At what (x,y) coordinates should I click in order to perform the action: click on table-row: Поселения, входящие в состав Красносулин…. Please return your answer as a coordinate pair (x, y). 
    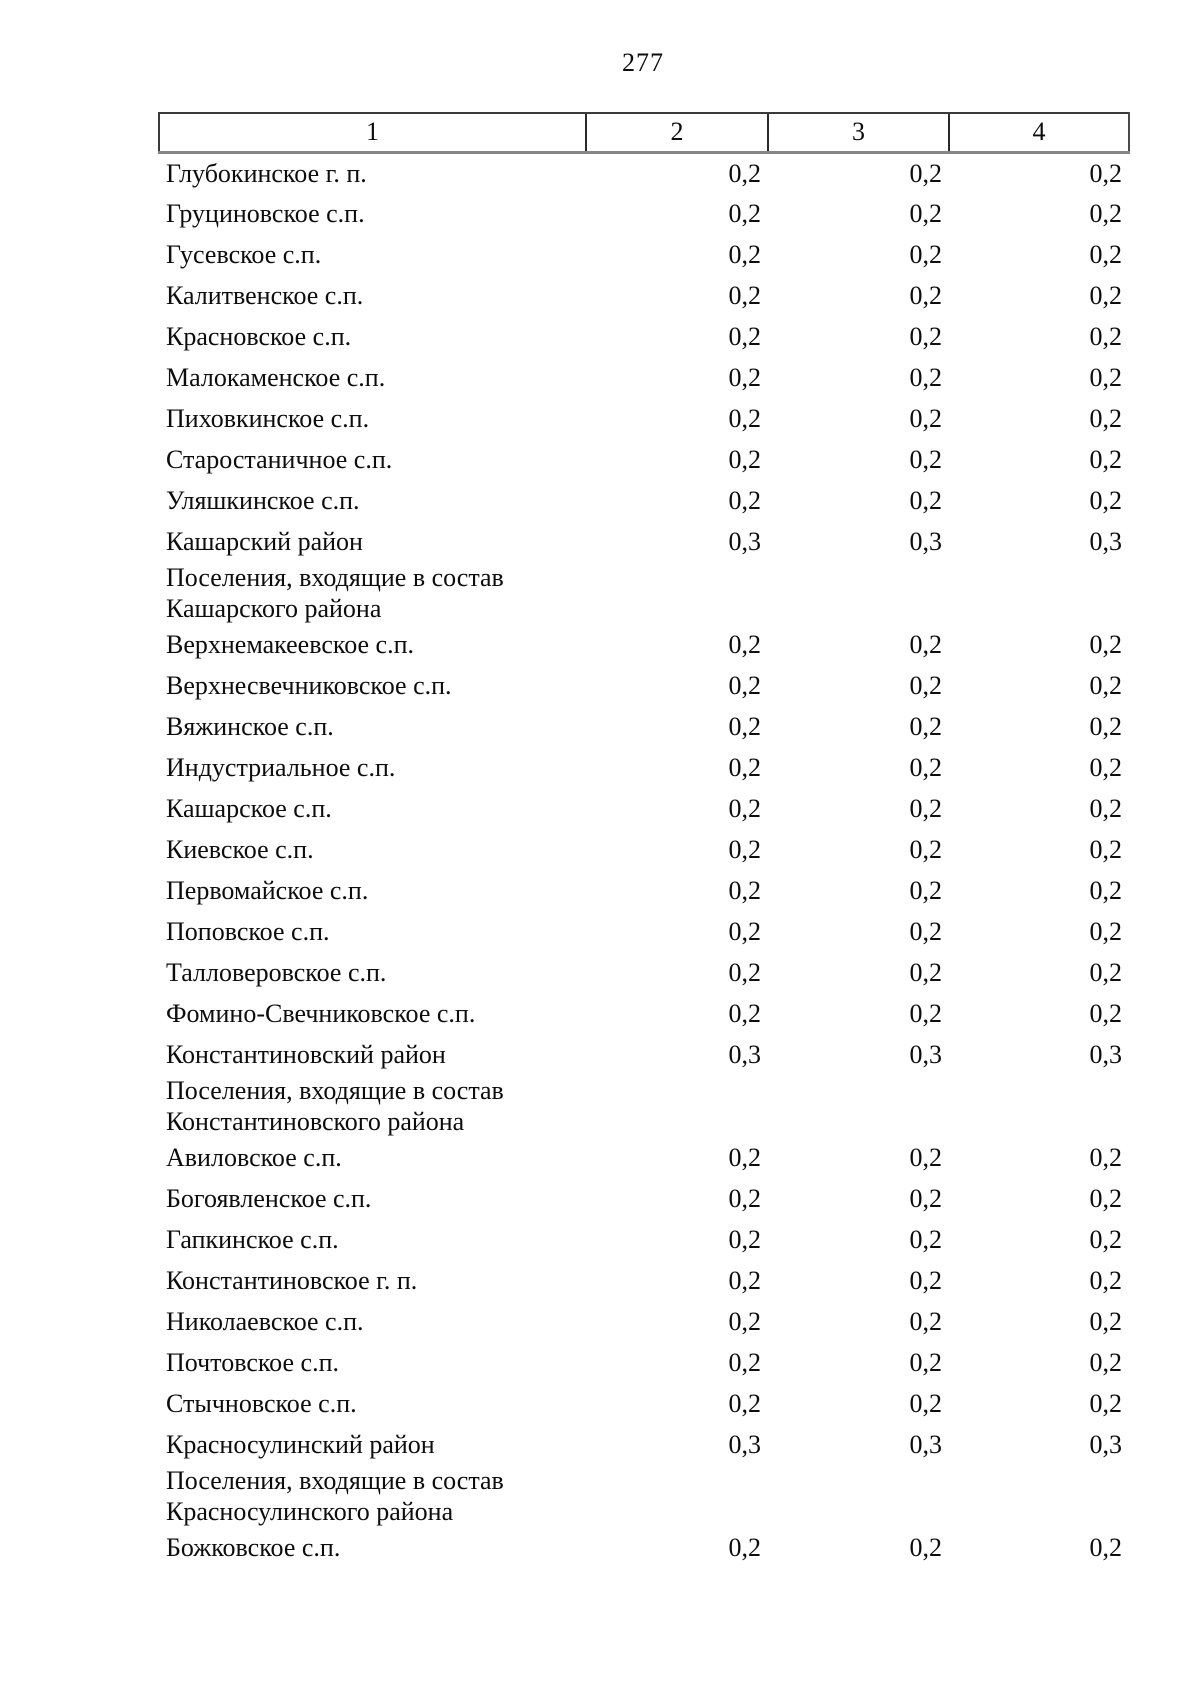
    Looking at the image, I should click on (644, 1496).